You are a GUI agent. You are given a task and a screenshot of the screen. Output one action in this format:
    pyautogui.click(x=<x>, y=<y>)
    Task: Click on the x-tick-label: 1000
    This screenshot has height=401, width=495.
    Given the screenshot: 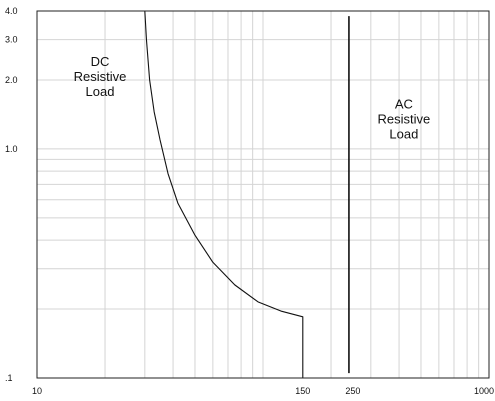 What is the action you would take?
    pyautogui.click(x=484, y=391)
    